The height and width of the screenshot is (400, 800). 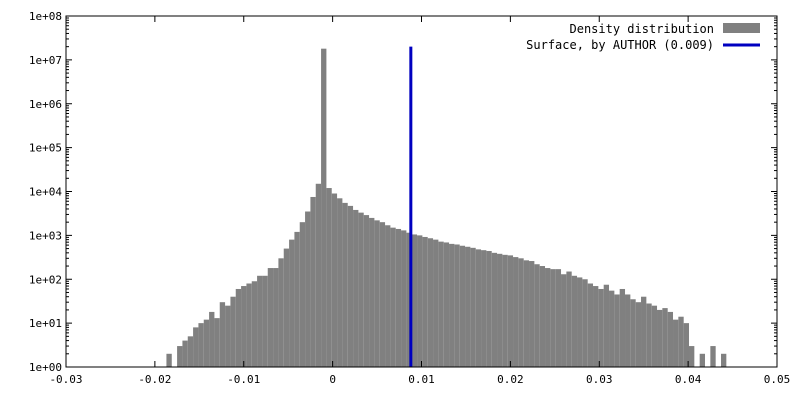 What do you see at coordinates (620, 45) in the screenshot?
I see `legend-label-surface: Surface, by AUTHOR (0.009)` at bounding box center [620, 45].